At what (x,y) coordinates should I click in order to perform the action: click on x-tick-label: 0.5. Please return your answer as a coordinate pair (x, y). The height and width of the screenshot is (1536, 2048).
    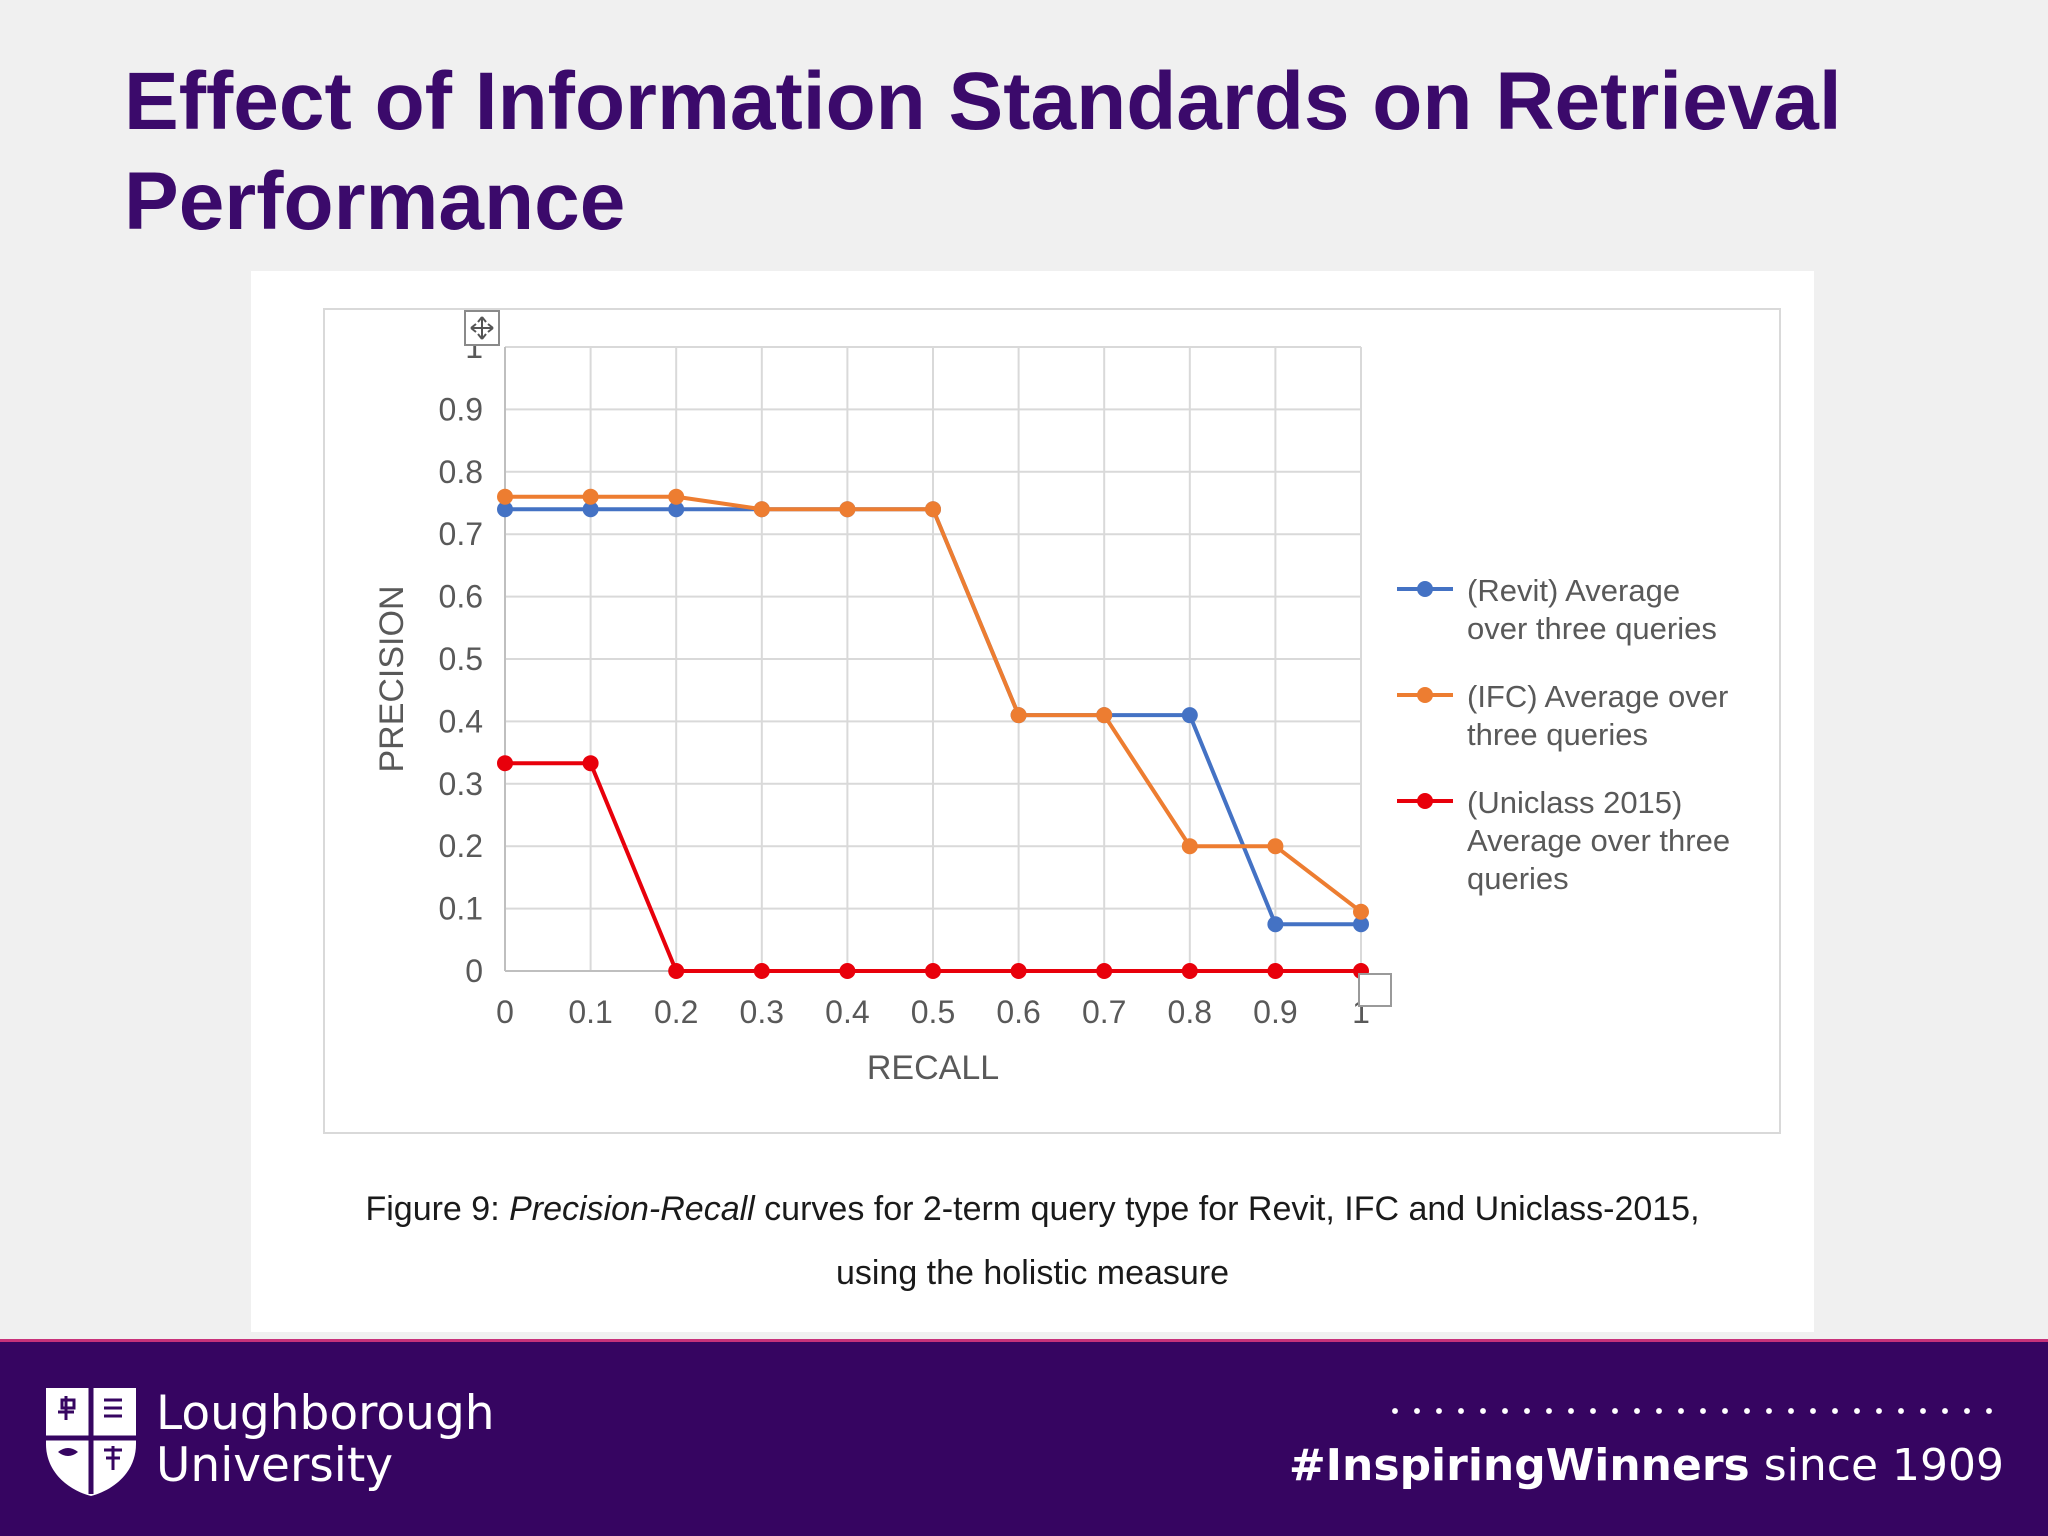
    Looking at the image, I should click on (933, 1012).